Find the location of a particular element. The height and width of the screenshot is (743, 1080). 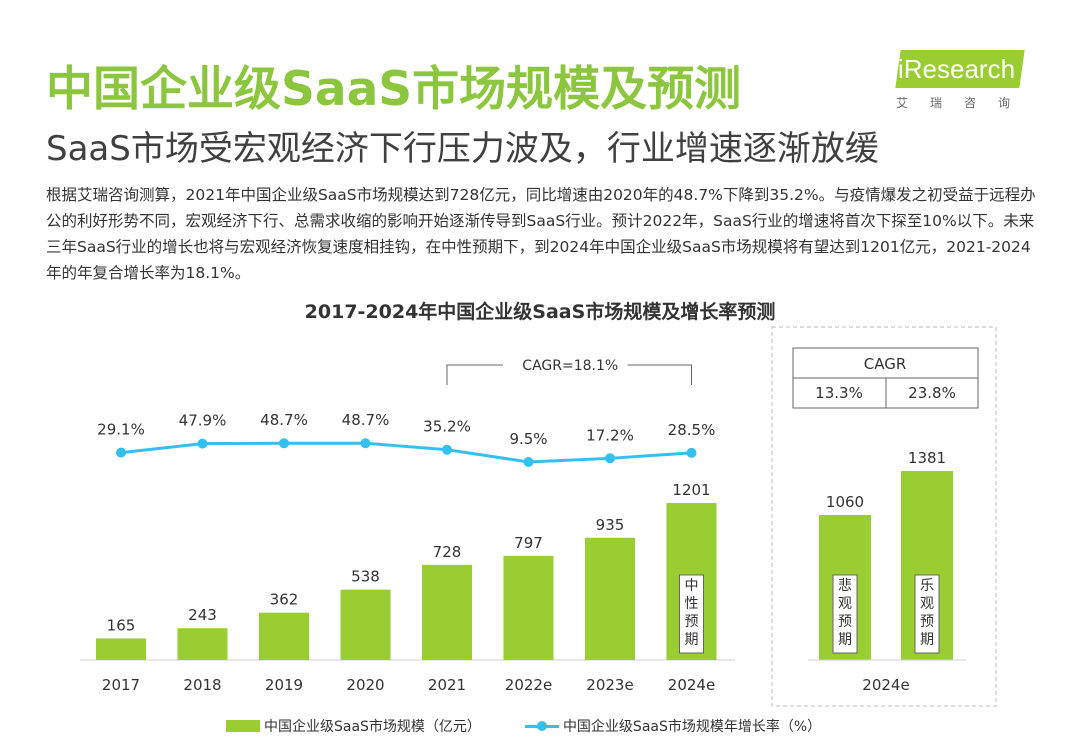

bar-value-label-2024e: 1201 is located at coordinates (691, 490).